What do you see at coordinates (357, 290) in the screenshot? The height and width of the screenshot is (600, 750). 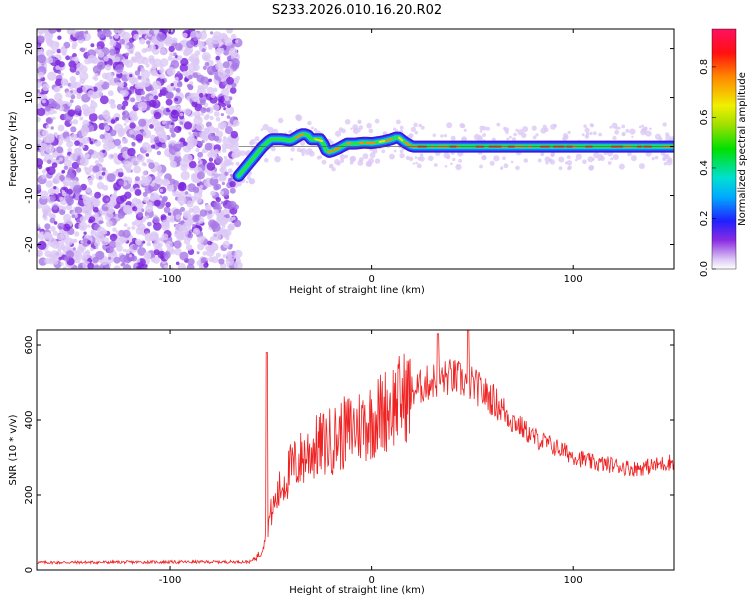 I see `spectrogram-x-axis-label: Height of straight line (km)` at bounding box center [357, 290].